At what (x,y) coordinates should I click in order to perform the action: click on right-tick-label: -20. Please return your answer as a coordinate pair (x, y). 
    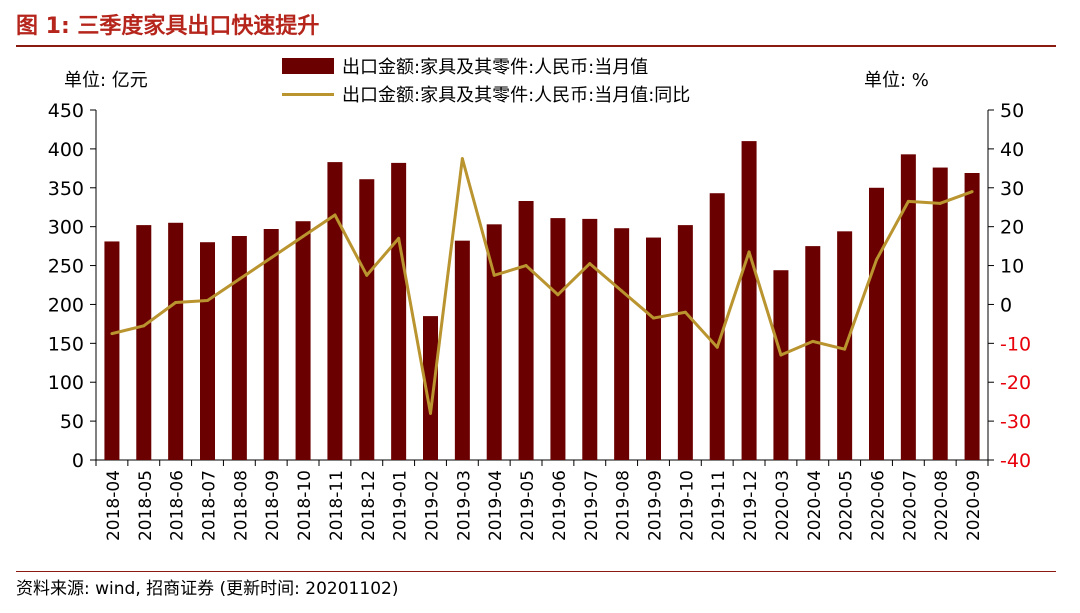
    Looking at the image, I should click on (1015, 383).